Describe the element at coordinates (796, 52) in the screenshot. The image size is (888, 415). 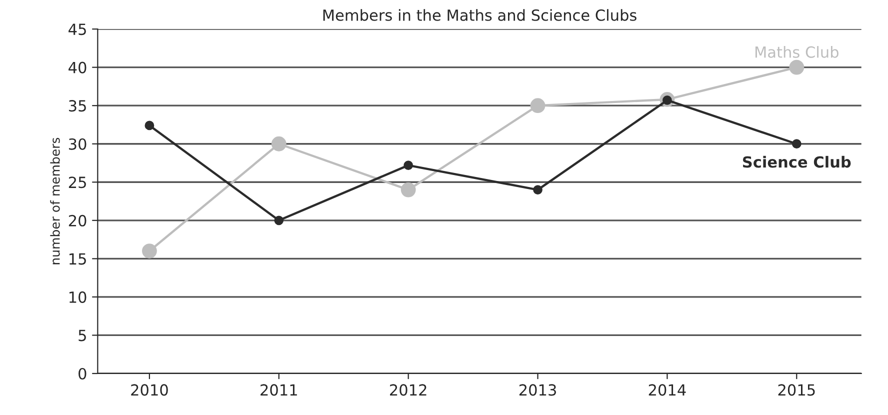
I see `series-label: Maths Club` at that location.